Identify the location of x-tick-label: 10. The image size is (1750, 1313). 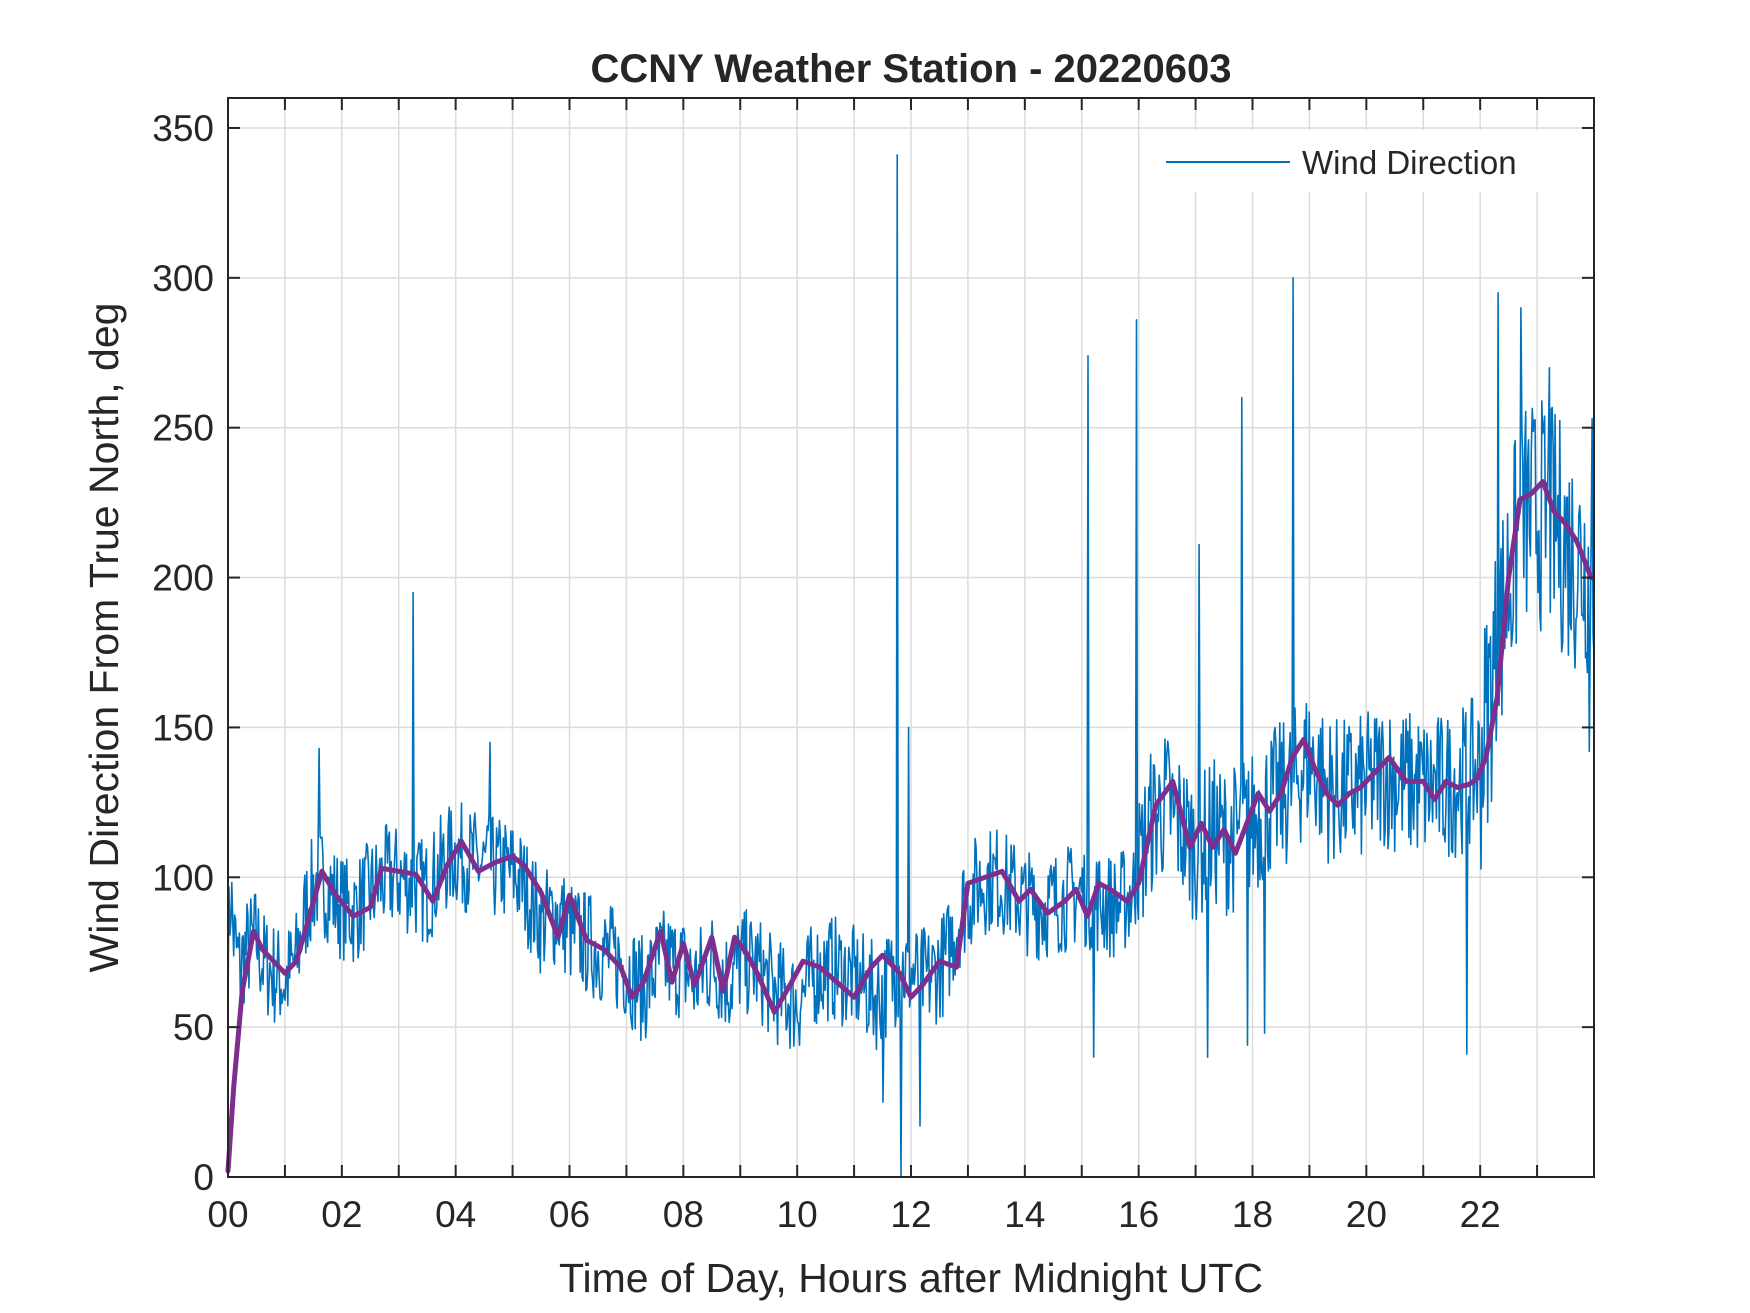
(797, 1214).